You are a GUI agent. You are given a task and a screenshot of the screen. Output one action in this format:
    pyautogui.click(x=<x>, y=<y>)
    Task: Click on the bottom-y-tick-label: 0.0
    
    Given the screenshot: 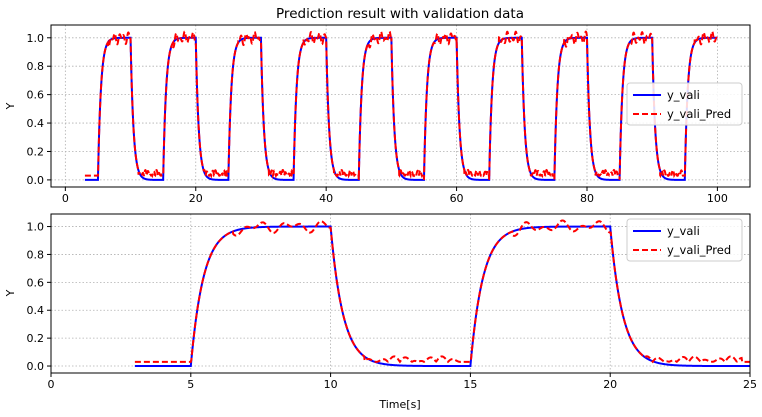 What is the action you would take?
    pyautogui.click(x=36, y=366)
    